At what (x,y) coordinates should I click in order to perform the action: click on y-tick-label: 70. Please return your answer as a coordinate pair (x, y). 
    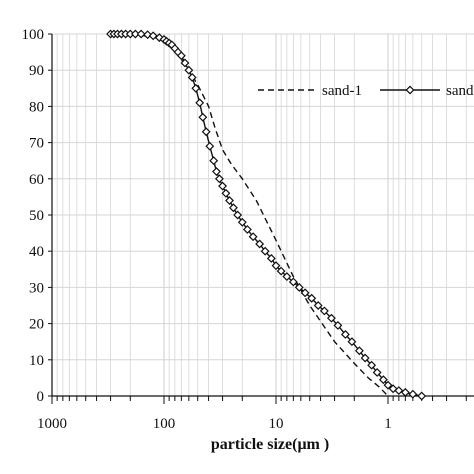
    Looking at the image, I should click on (36, 144).